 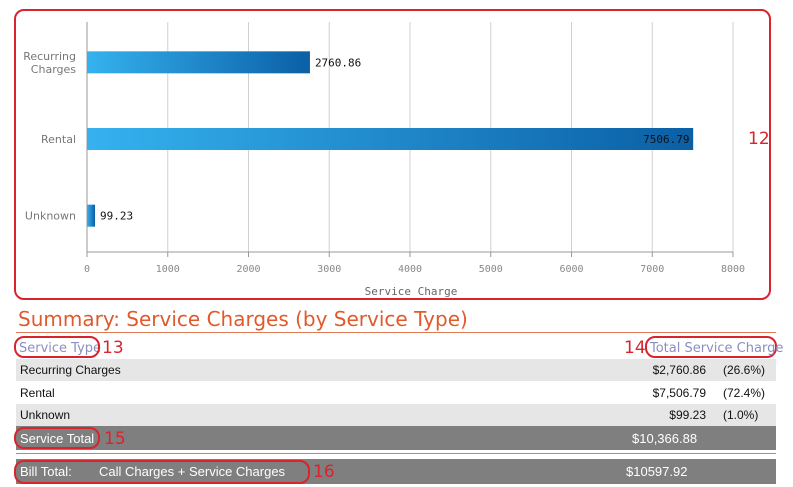 What do you see at coordinates (324, 472) in the screenshot?
I see `annotation-16: 16` at bounding box center [324, 472].